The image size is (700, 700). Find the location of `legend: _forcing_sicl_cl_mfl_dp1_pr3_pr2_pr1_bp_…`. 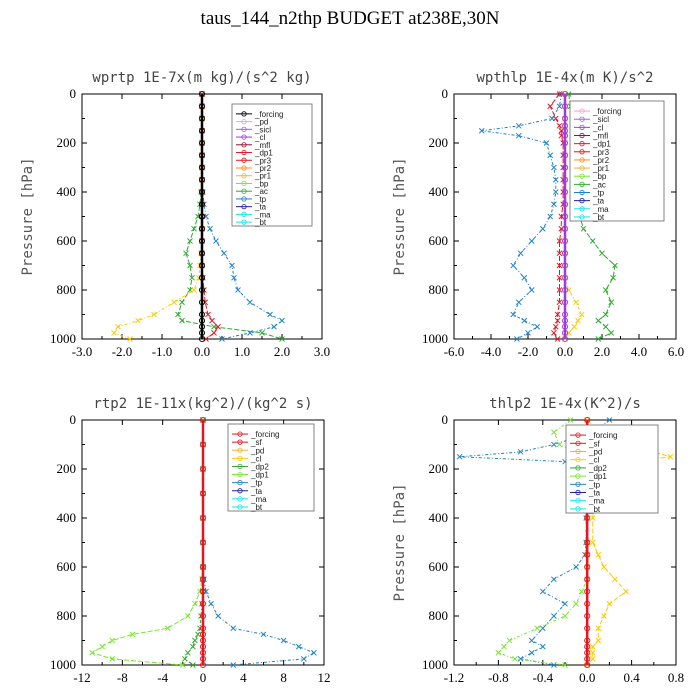

legend: _forcing_sicl_cl_mfl_dp1_pr3_pr2_pr1_bp_… is located at coordinates (617, 161).